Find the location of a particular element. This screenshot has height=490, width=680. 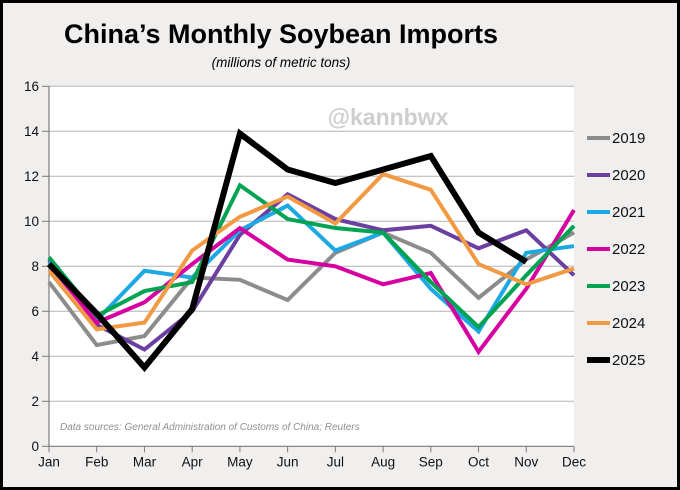

x-tick-label: Sep is located at coordinates (431, 461).